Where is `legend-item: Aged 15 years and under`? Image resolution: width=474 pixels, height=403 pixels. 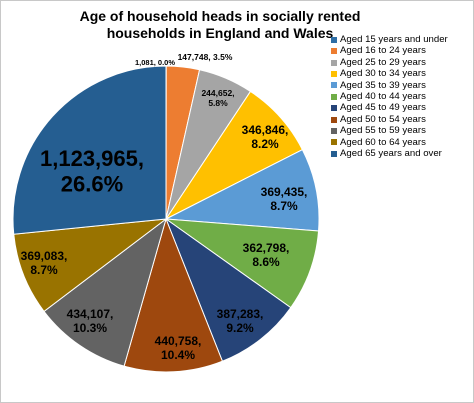 legend-item: Aged 15 years and under is located at coordinates (401, 39).